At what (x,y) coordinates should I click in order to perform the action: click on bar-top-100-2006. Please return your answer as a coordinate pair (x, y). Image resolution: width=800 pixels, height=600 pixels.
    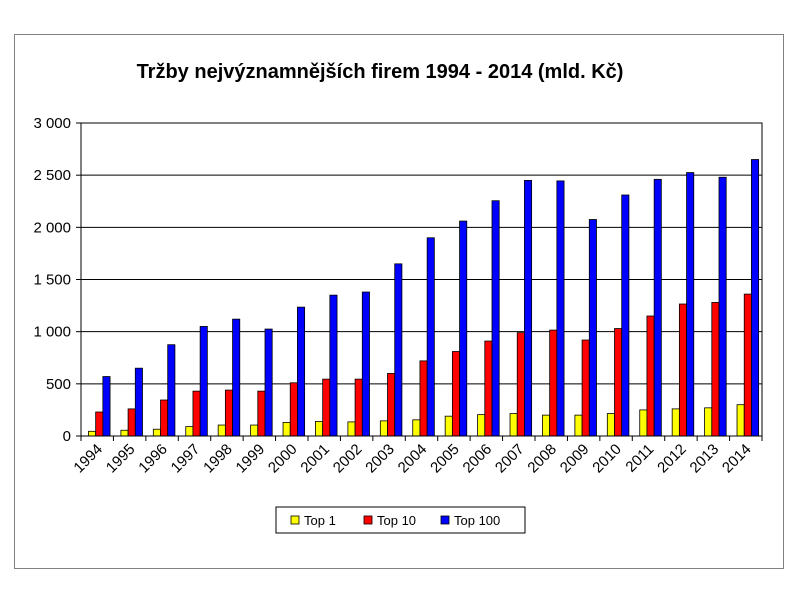
    Looking at the image, I should click on (495, 318).